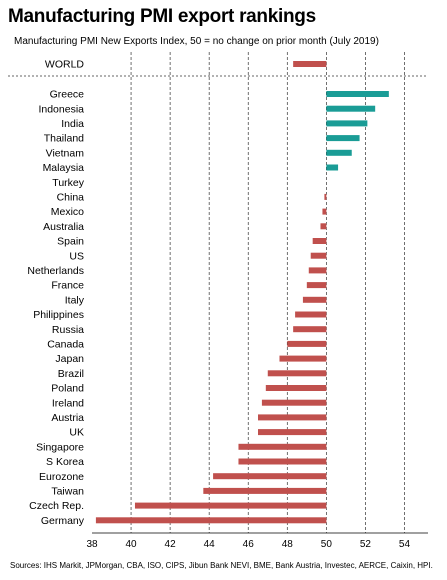  I want to click on category-label-1: Indonesia, so click(61, 109).